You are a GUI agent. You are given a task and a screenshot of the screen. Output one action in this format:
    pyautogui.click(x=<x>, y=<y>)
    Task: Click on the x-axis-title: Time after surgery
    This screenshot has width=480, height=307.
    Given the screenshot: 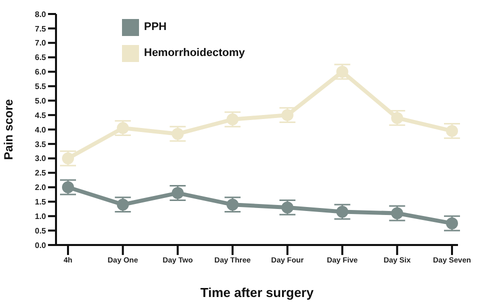 What is the action you would take?
    pyautogui.click(x=257, y=292)
    